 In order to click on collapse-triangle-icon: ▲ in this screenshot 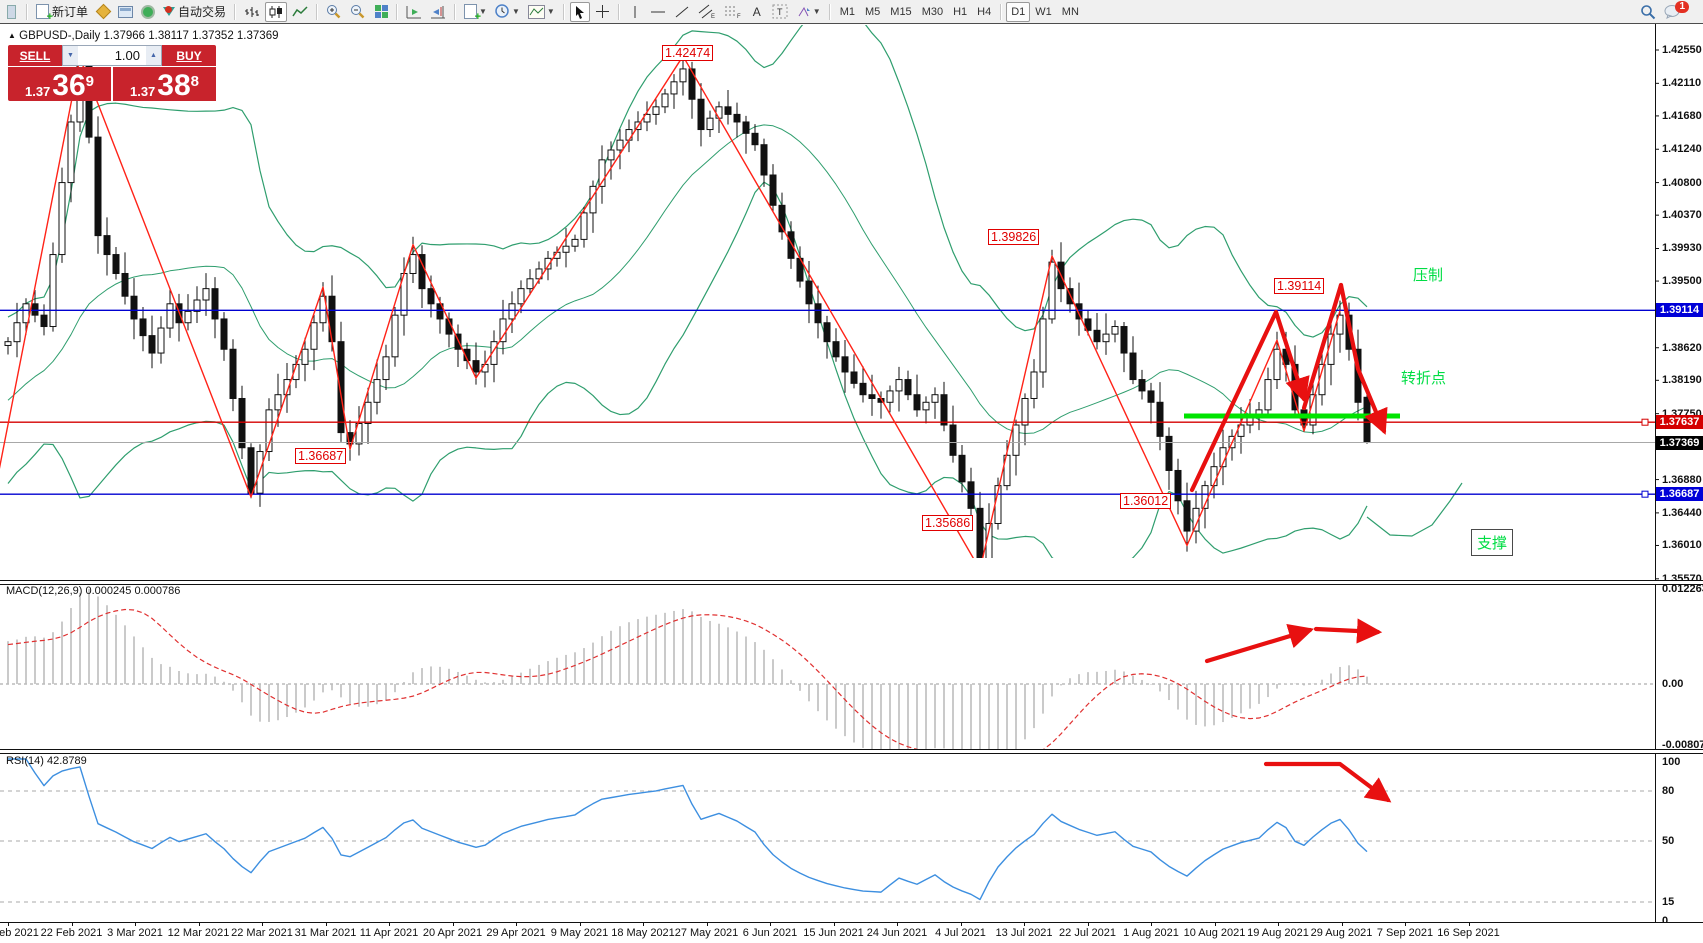, I will do `click(12, 35)`.